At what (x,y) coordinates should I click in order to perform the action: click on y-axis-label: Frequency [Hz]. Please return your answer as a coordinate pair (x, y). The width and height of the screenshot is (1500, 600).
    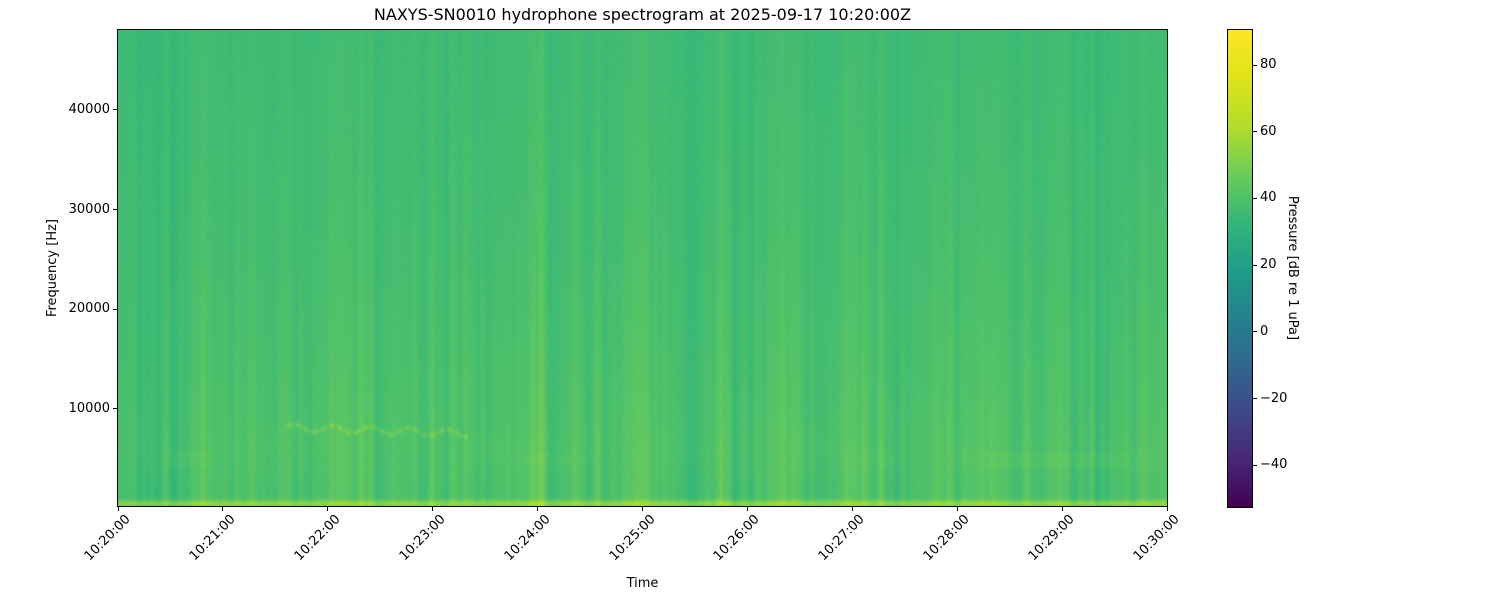
    Looking at the image, I should click on (52, 268).